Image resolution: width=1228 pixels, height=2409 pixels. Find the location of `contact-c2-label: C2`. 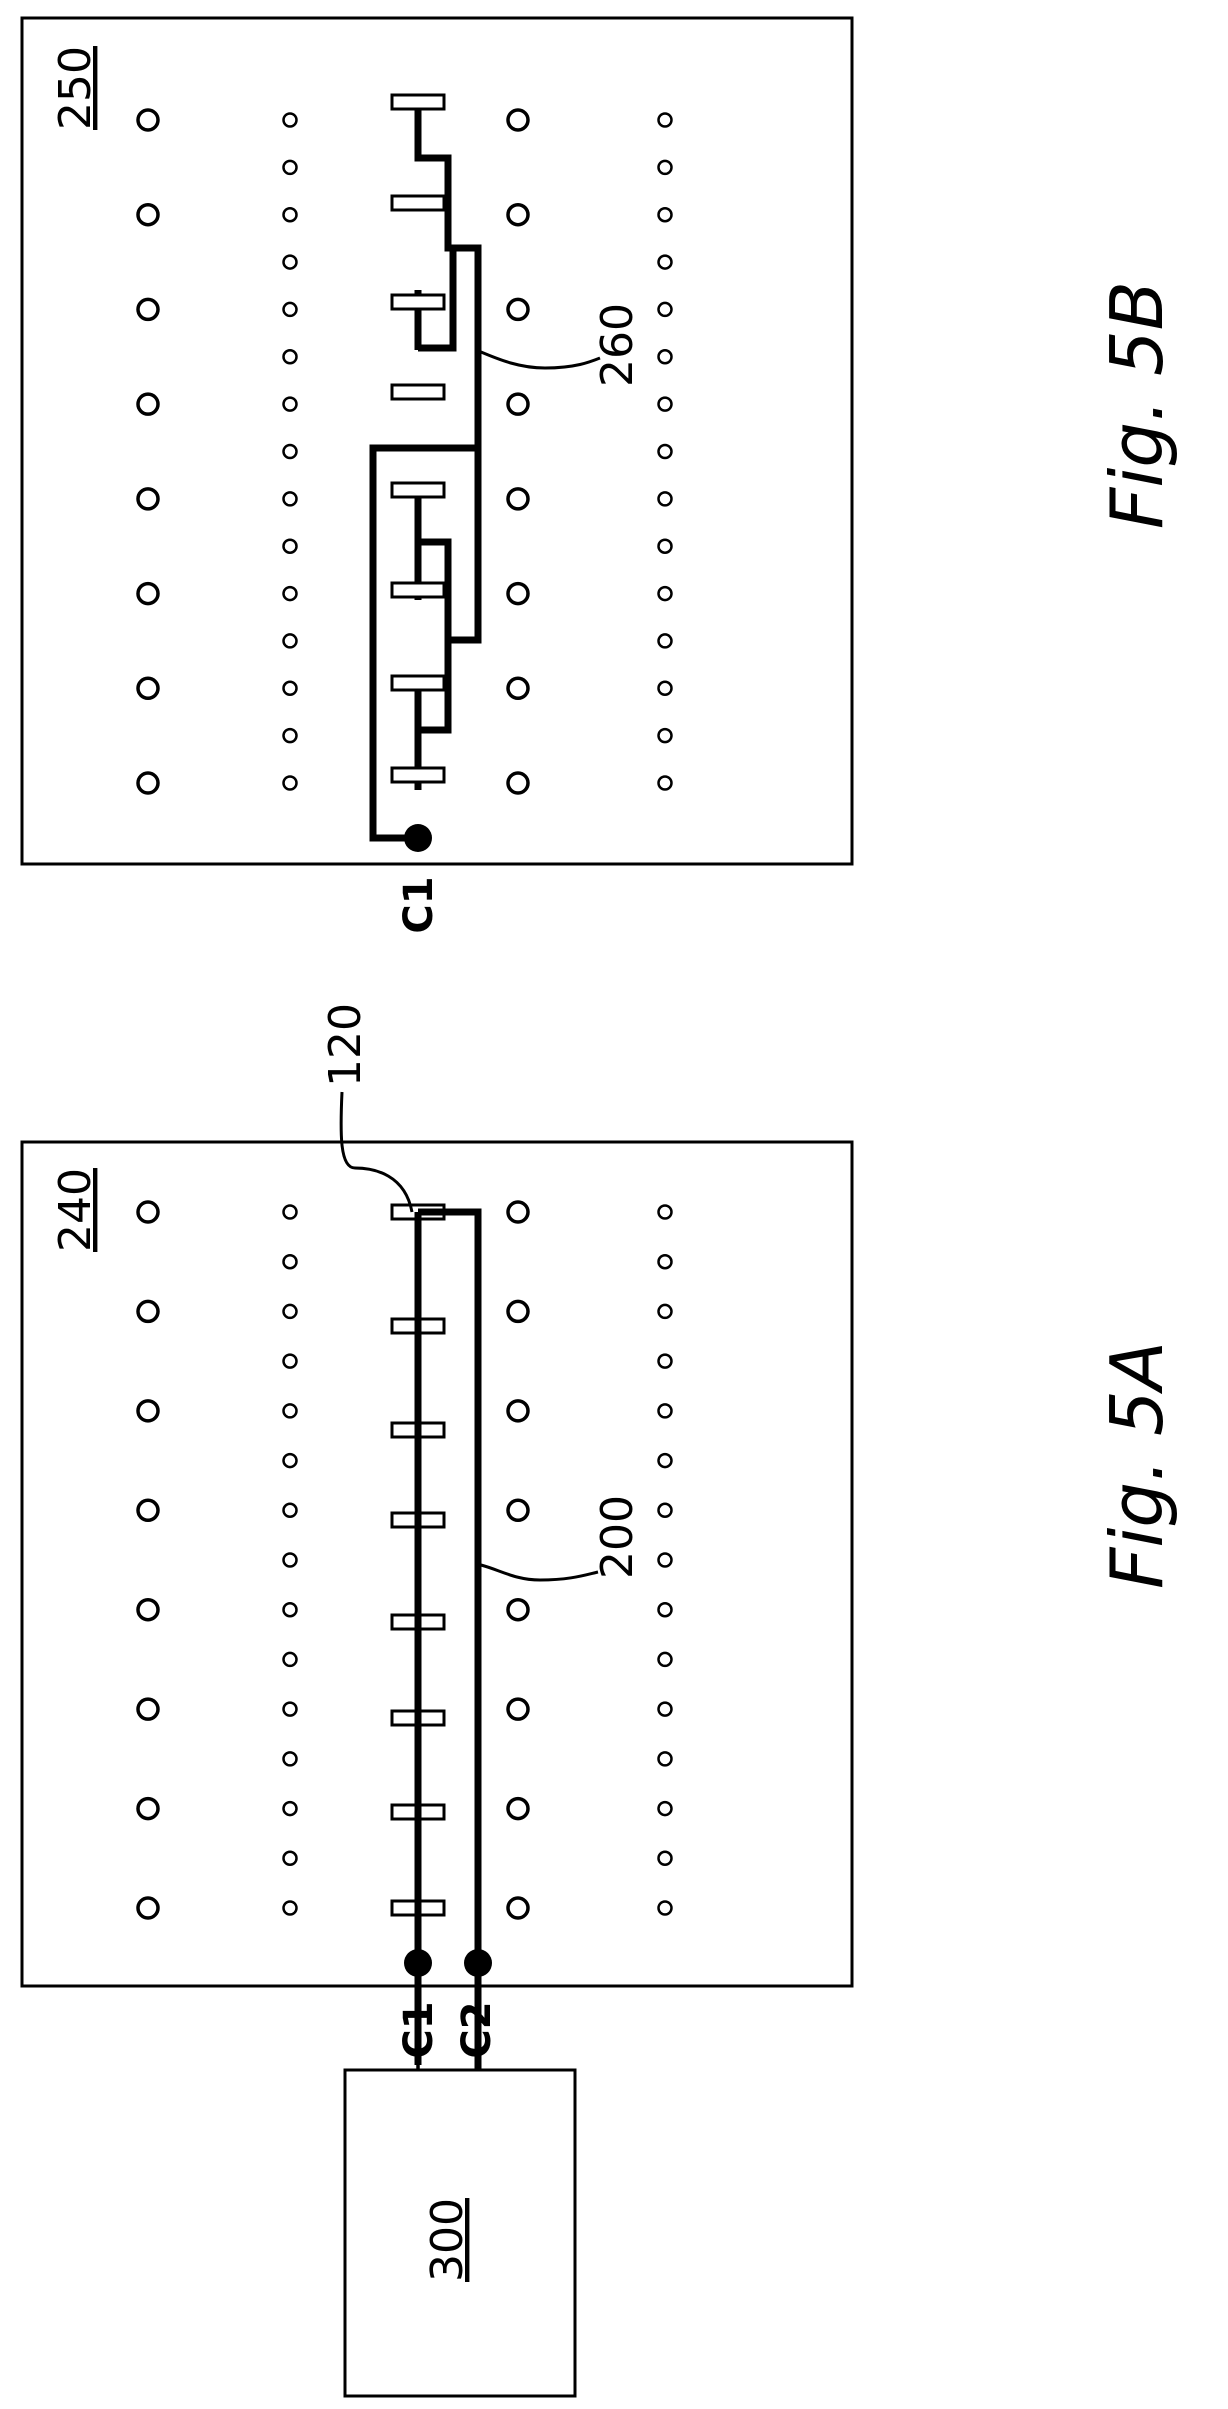

contact-c2-label: C2 is located at coordinates (477, 2029).